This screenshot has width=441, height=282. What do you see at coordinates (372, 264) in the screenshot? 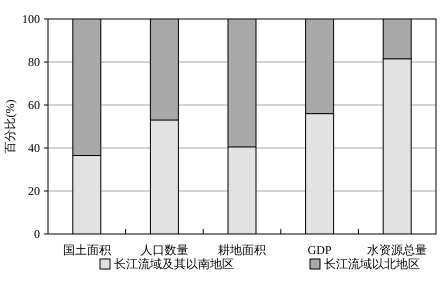
I see `legend-label: 长江流域以北地区` at bounding box center [372, 264].